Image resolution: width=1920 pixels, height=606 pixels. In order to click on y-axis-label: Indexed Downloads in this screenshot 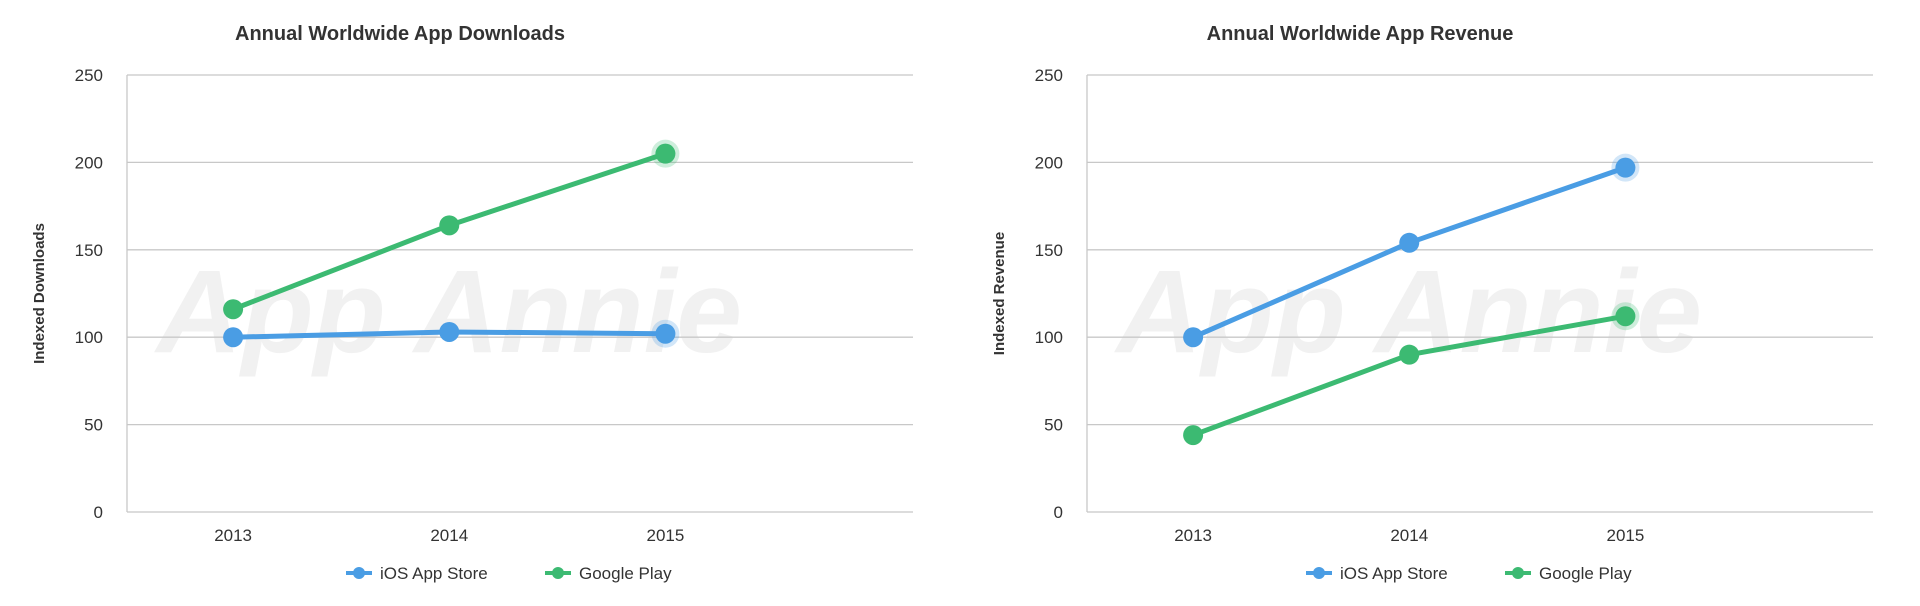, I will do `click(39, 293)`.